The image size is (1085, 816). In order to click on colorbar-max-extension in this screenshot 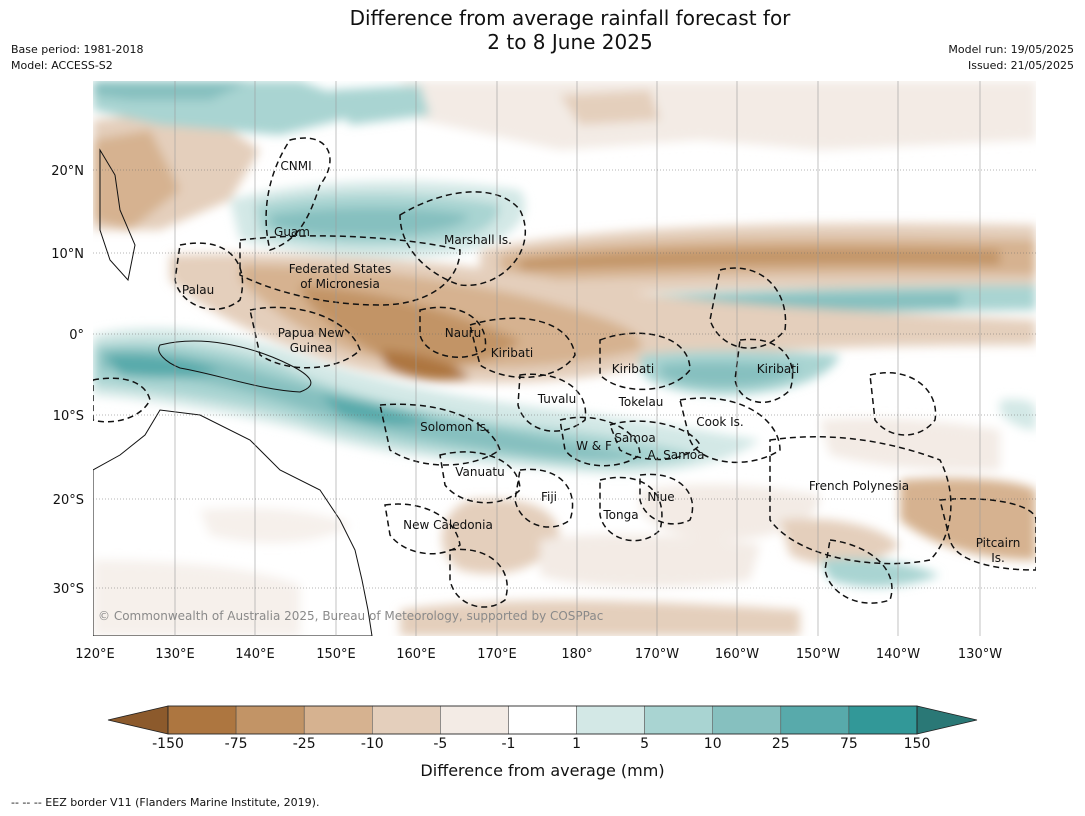, I will do `click(947, 720)`.